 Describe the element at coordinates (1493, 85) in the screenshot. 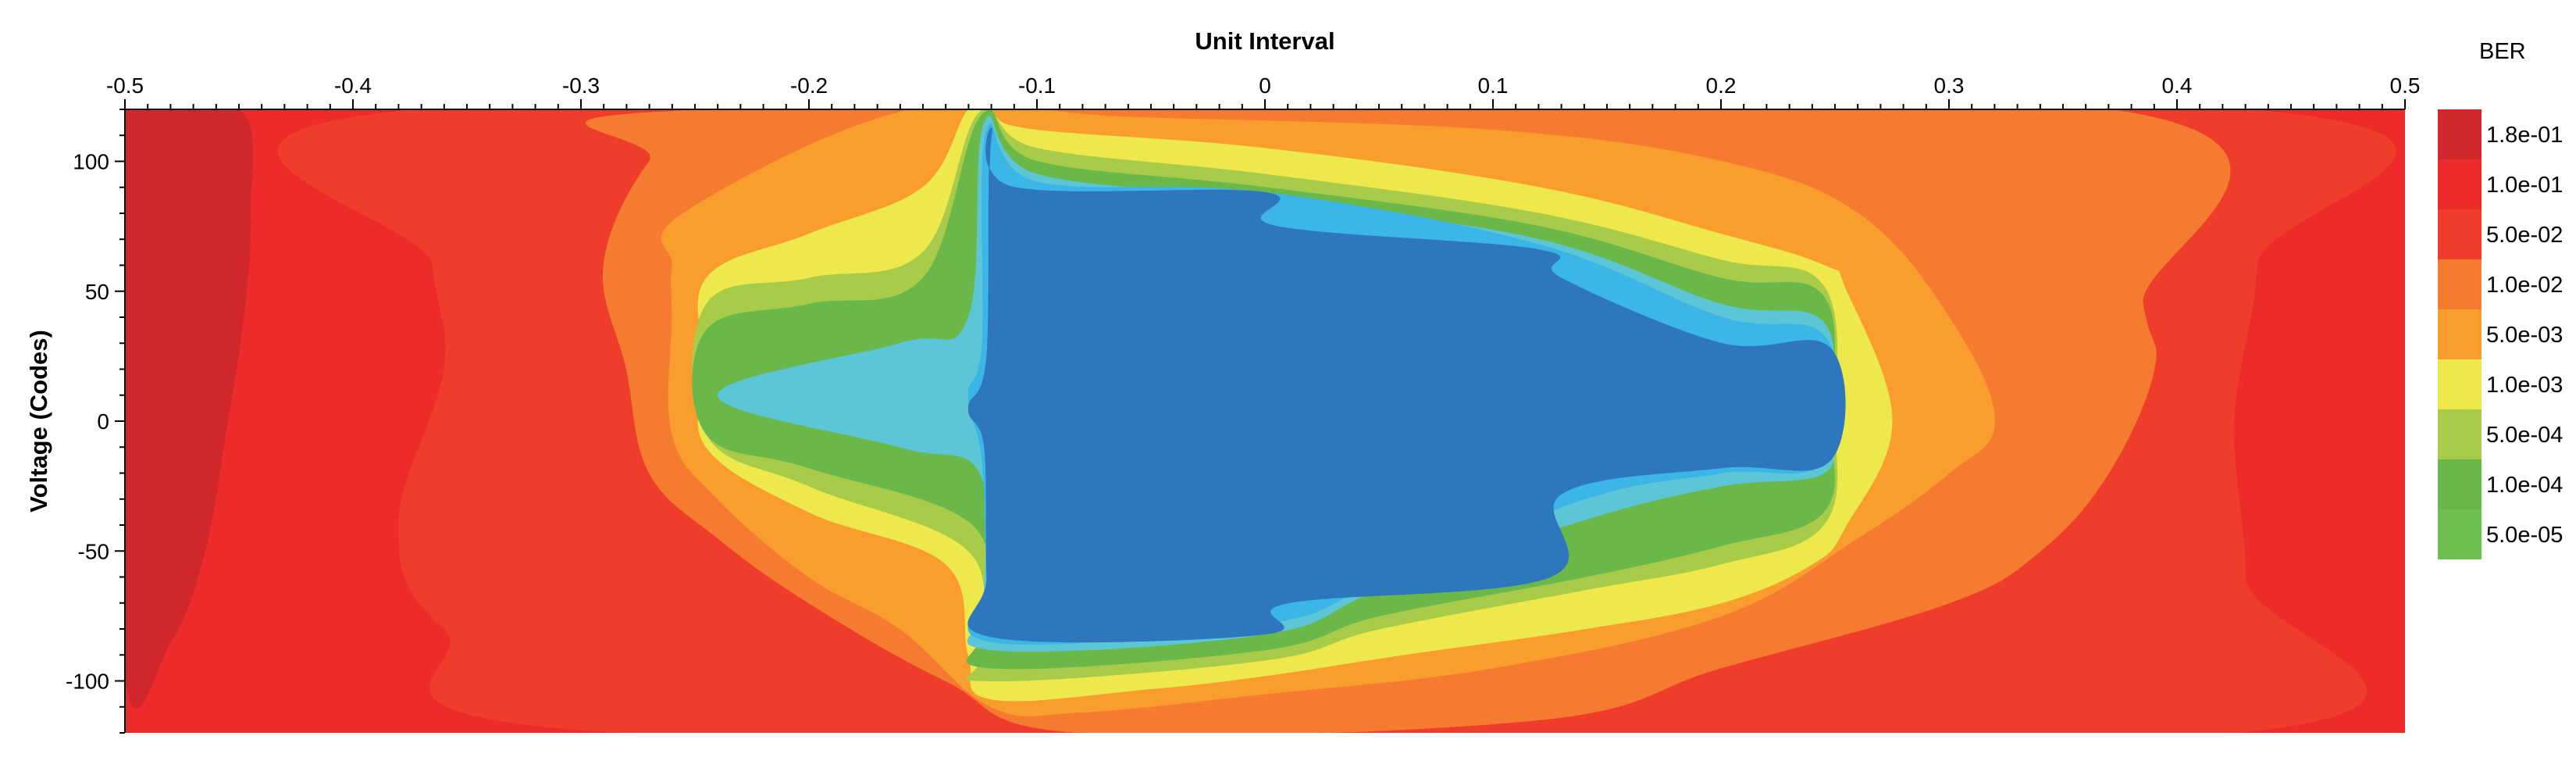

I see `x-tick-label: 0.1` at that location.